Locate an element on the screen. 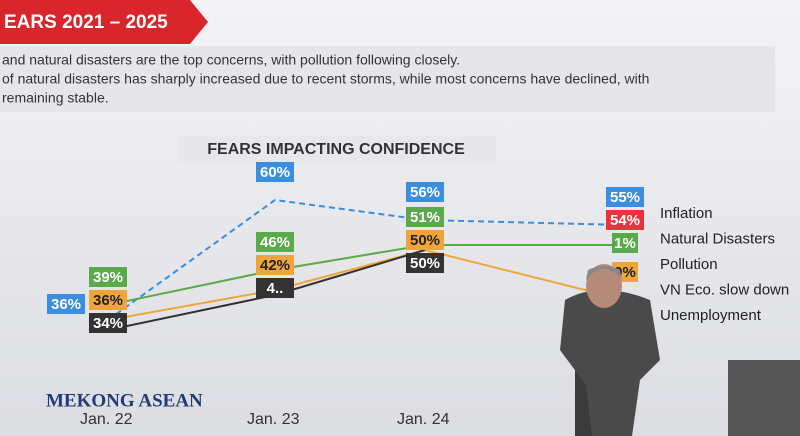 This screenshot has width=800, height=436. chart-title-box is located at coordinates (337, 150).